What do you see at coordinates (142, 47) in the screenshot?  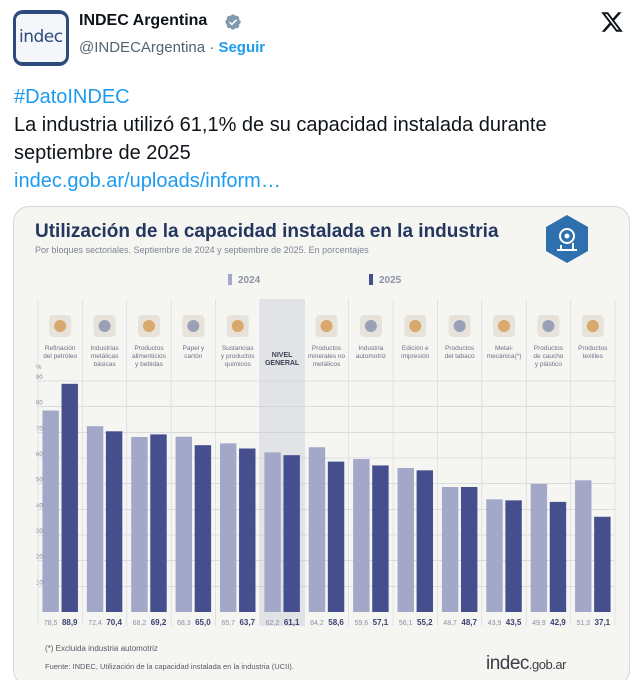 I see `account-handle: @INDECArgentina` at bounding box center [142, 47].